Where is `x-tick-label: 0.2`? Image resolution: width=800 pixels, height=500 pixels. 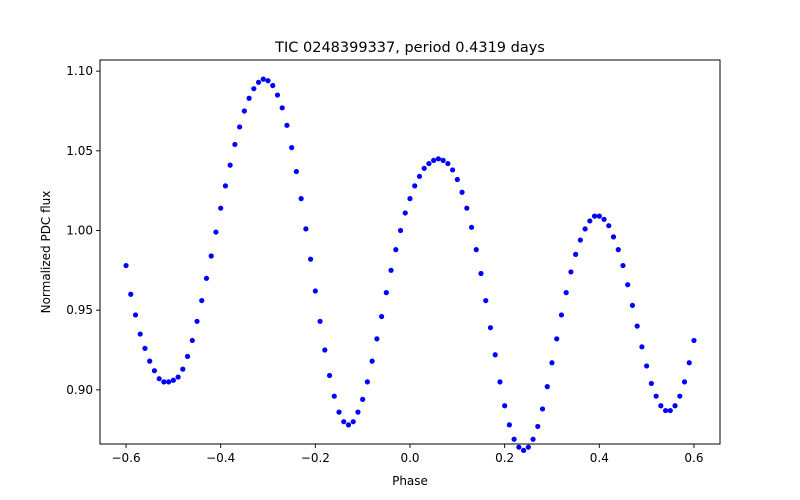 x-tick-label: 0.2 is located at coordinates (504, 458).